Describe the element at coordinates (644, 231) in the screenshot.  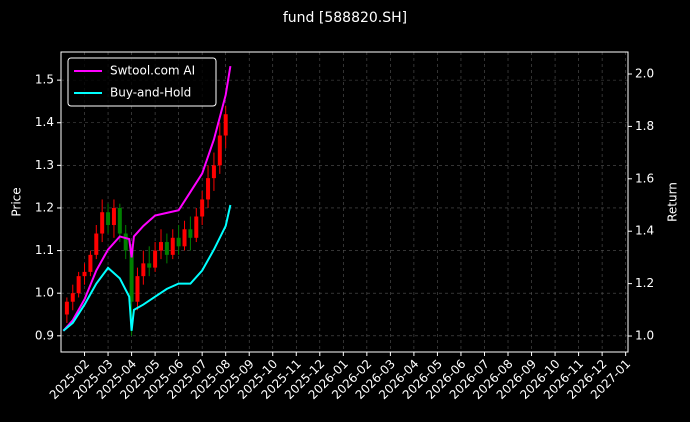
I see `y2-tick-label: 1.4` at that location.